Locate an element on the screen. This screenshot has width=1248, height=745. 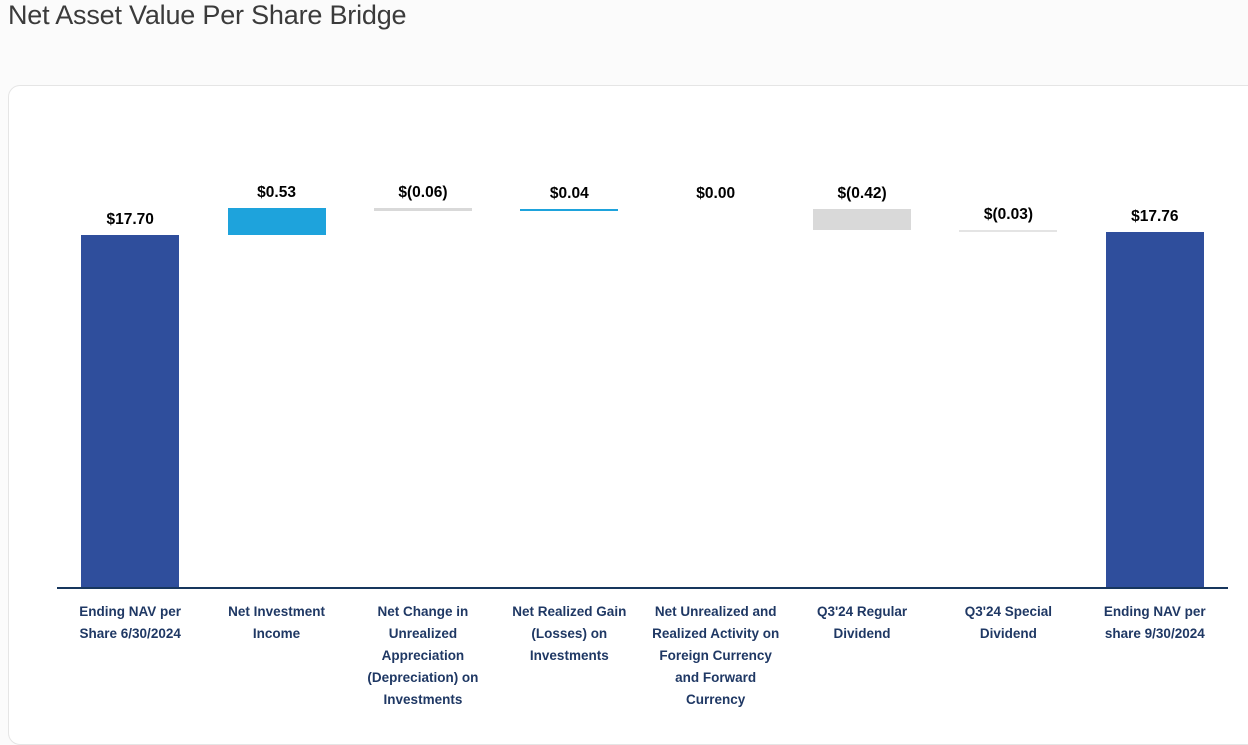
bar-value-label: $(0.42) is located at coordinates (862, 193).